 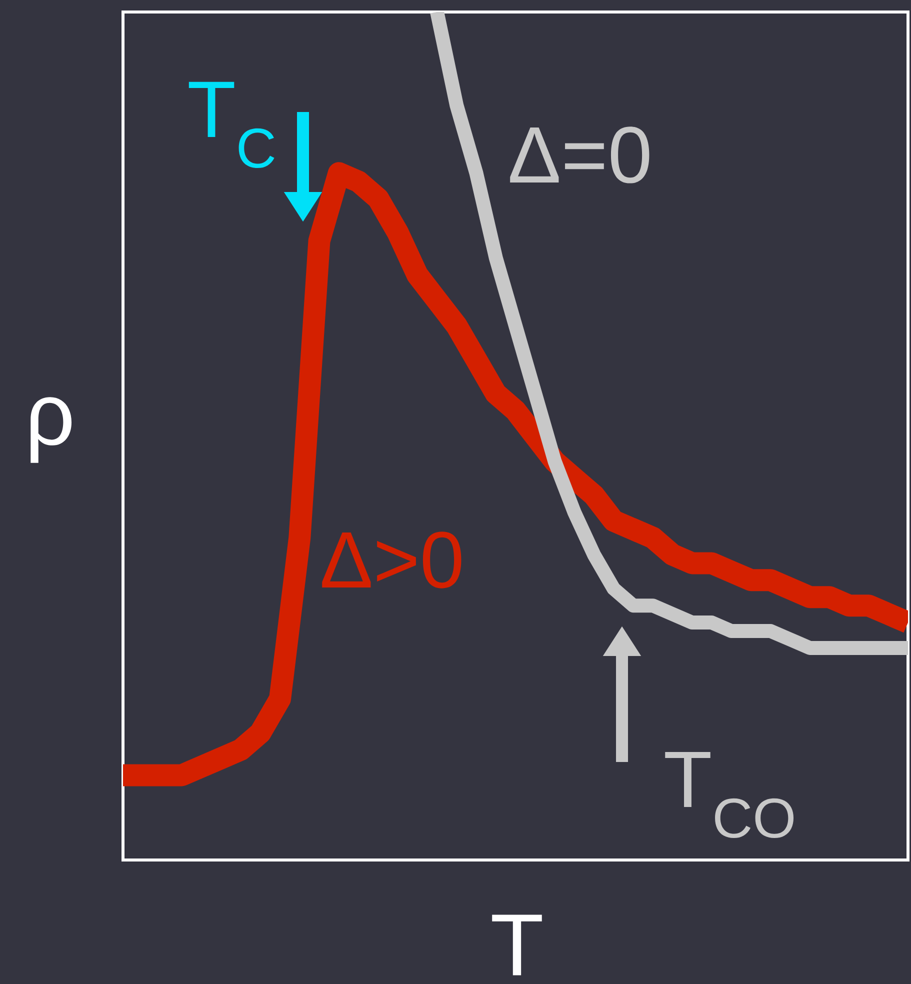 What do you see at coordinates (729, 795) in the screenshot?
I see `annotation: T$_{CO}$` at bounding box center [729, 795].